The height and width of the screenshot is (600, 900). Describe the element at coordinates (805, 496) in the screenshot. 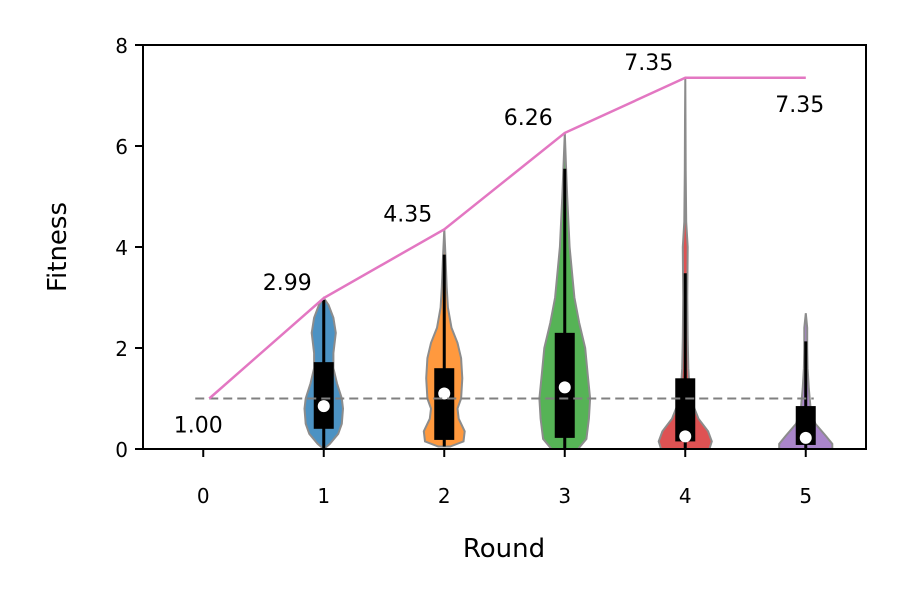

I see `x-tick-label-5: 5` at that location.